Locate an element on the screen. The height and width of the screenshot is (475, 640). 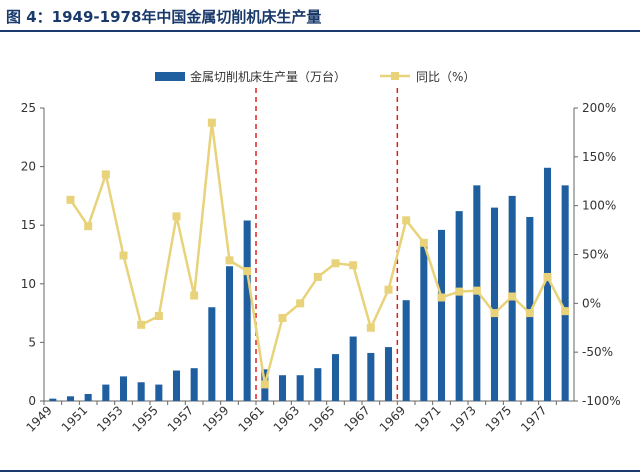
x-tick-label: 1975 is located at coordinates (498, 418).